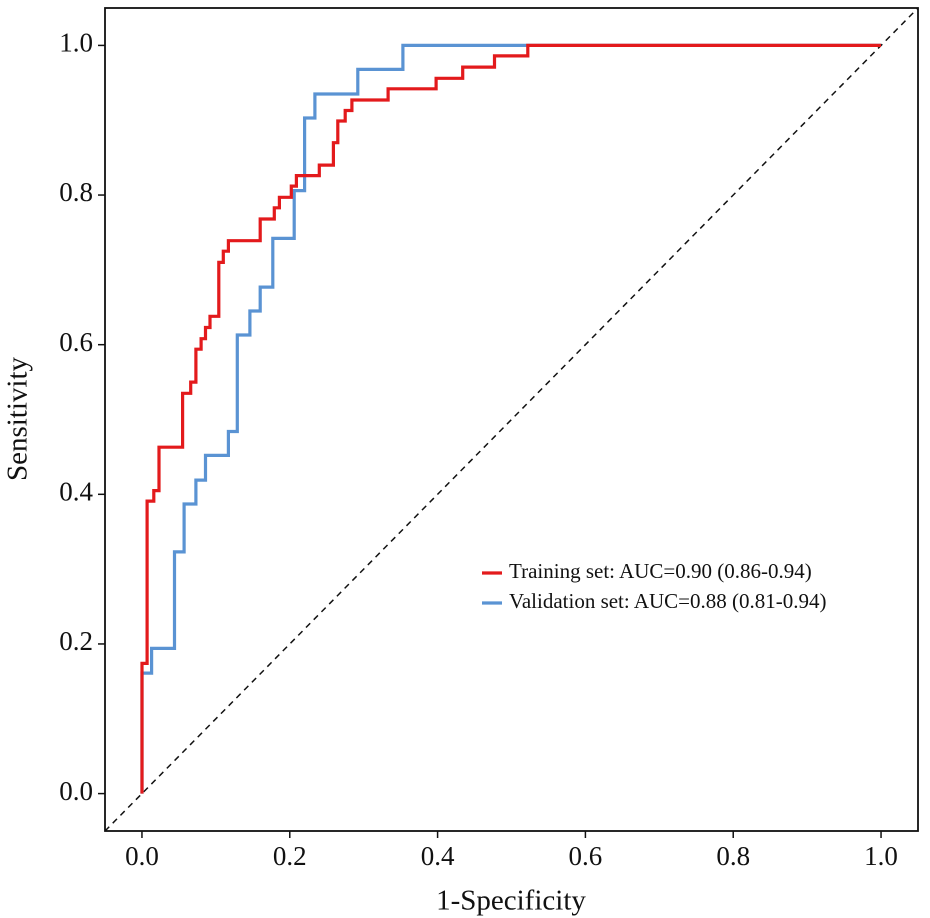 This screenshot has height=918, width=930. What do you see at coordinates (76, 192) in the screenshot?
I see `y-tick-label: 0.8` at bounding box center [76, 192].